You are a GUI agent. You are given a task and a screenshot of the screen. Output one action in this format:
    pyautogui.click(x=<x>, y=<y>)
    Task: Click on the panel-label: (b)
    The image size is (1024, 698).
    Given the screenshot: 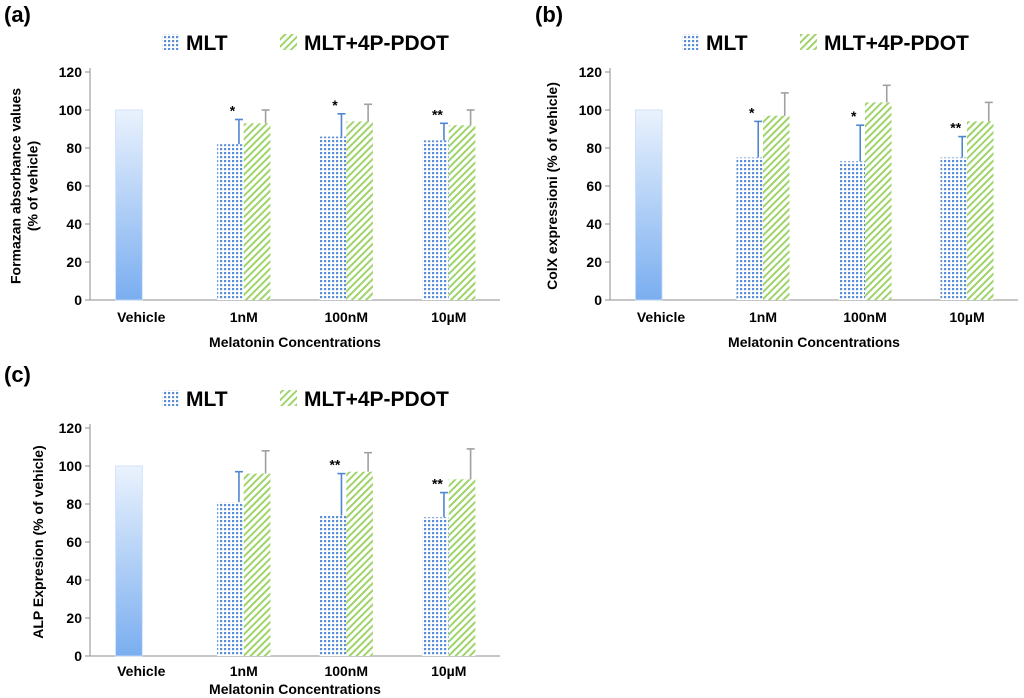 What is the action you would take?
    pyautogui.click(x=549, y=14)
    